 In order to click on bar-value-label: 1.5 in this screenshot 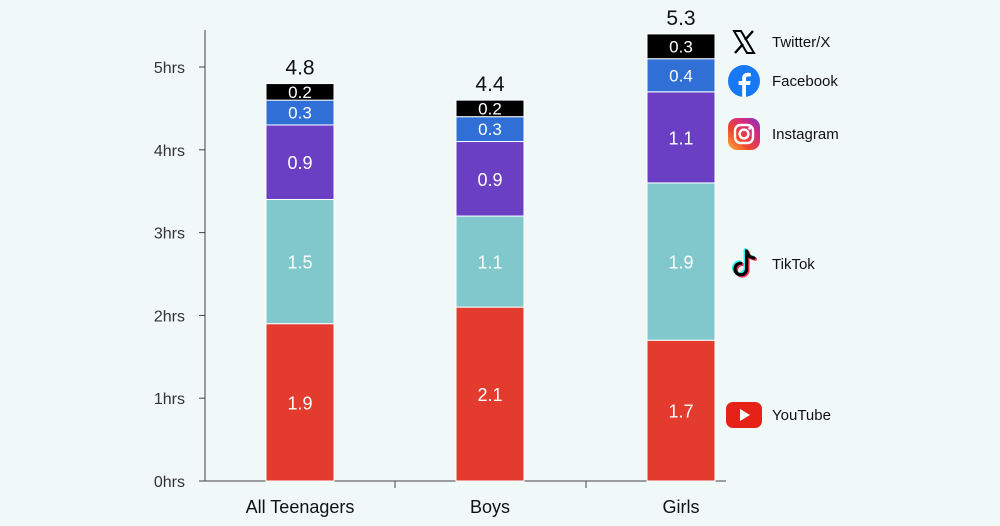, I will do `click(299, 263)`.